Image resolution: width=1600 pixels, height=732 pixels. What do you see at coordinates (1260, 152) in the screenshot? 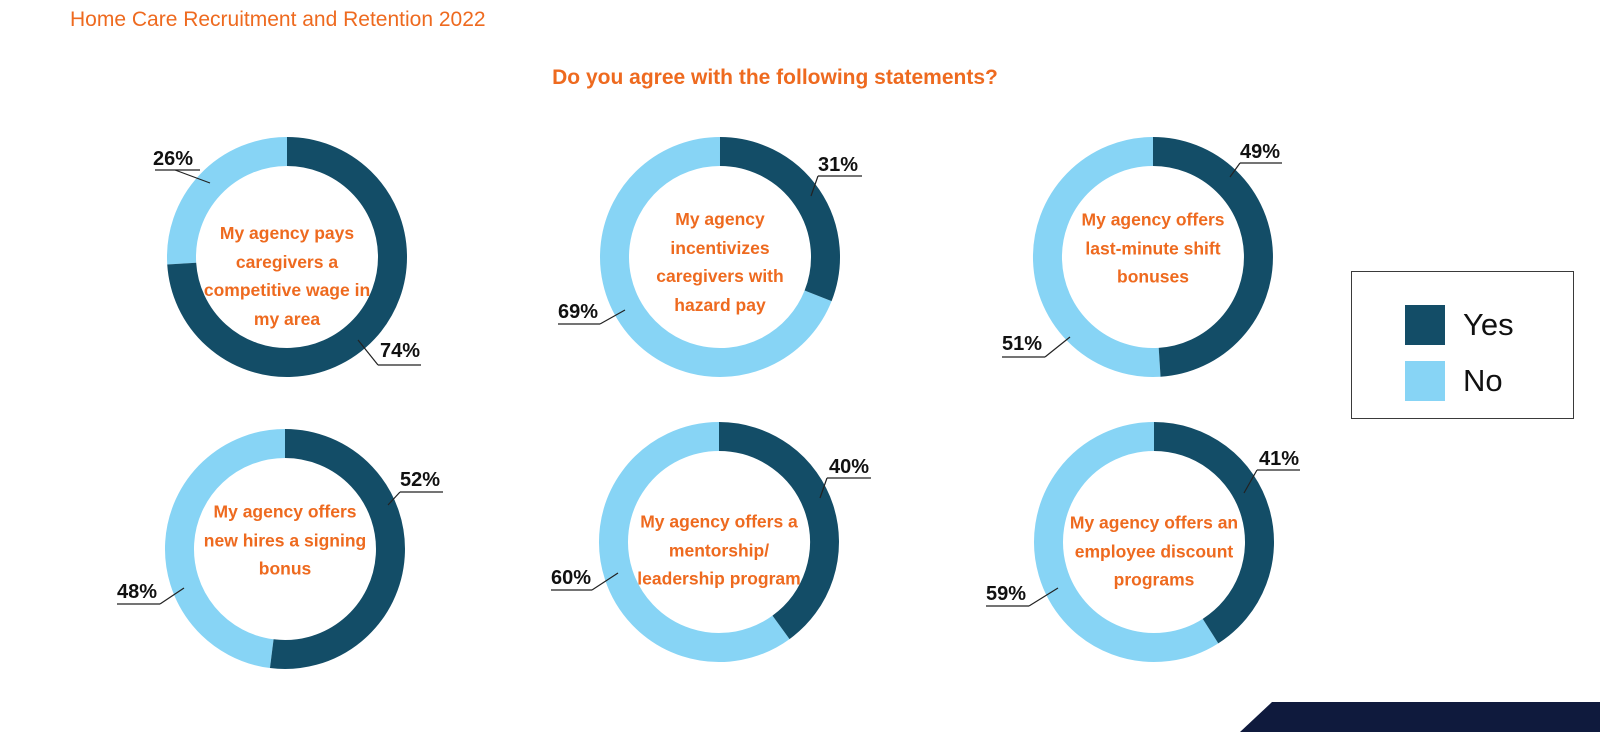
I see `data-label-yes: 49%` at bounding box center [1260, 152].